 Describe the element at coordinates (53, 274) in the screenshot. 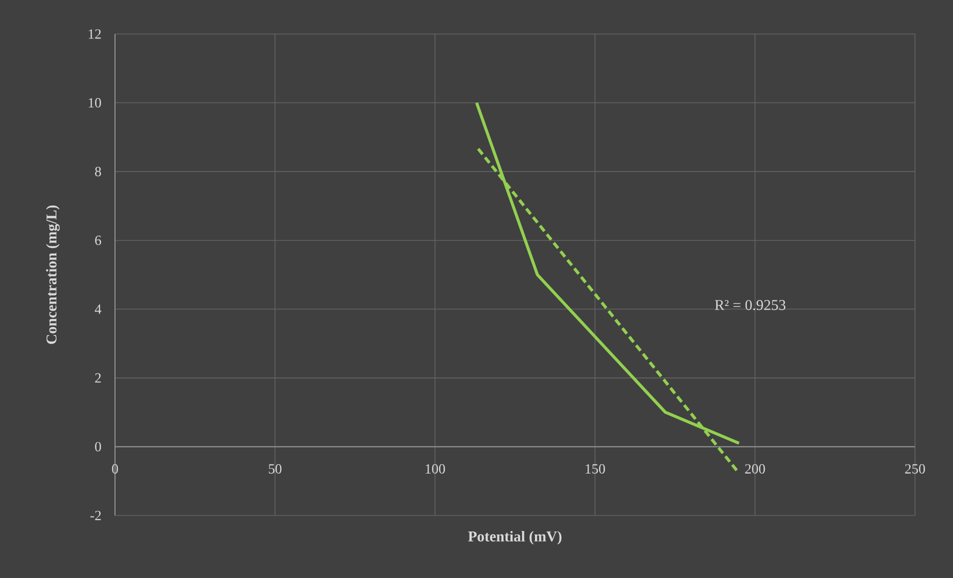

I see `y-axis-title: Concentration (mg/L)` at that location.